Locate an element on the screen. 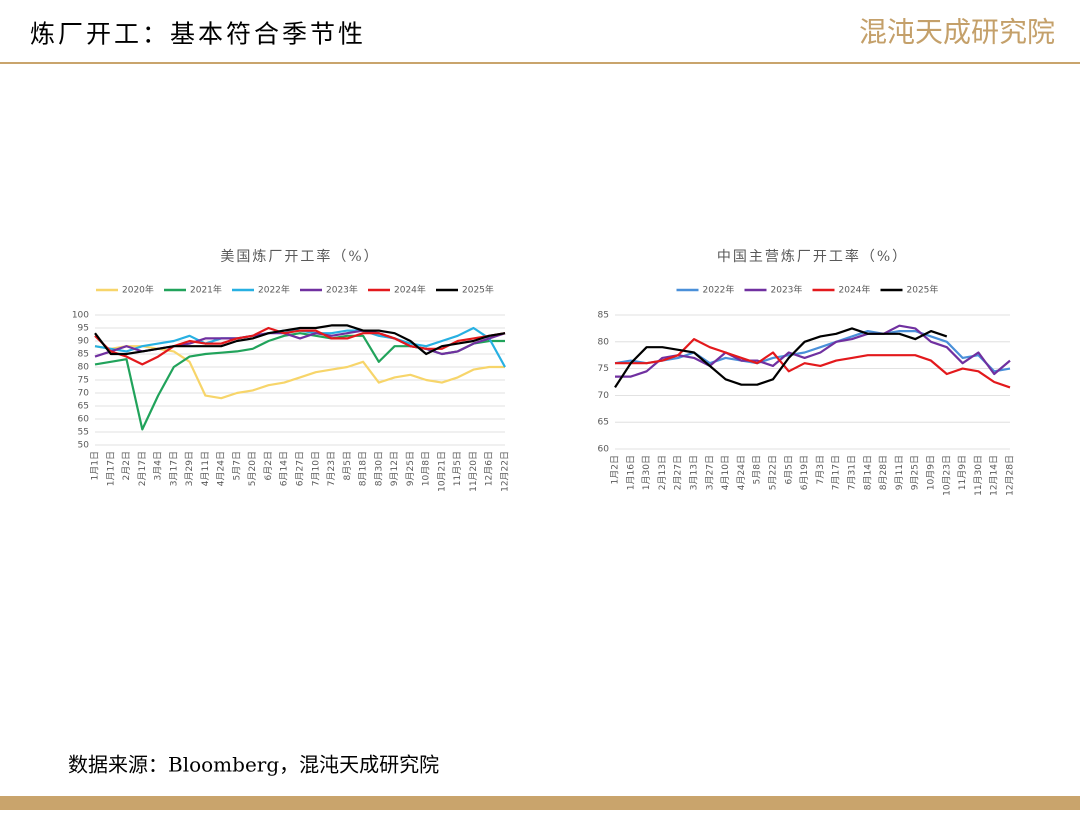  x-tick-label: 7月3日 is located at coordinates (820, 469).